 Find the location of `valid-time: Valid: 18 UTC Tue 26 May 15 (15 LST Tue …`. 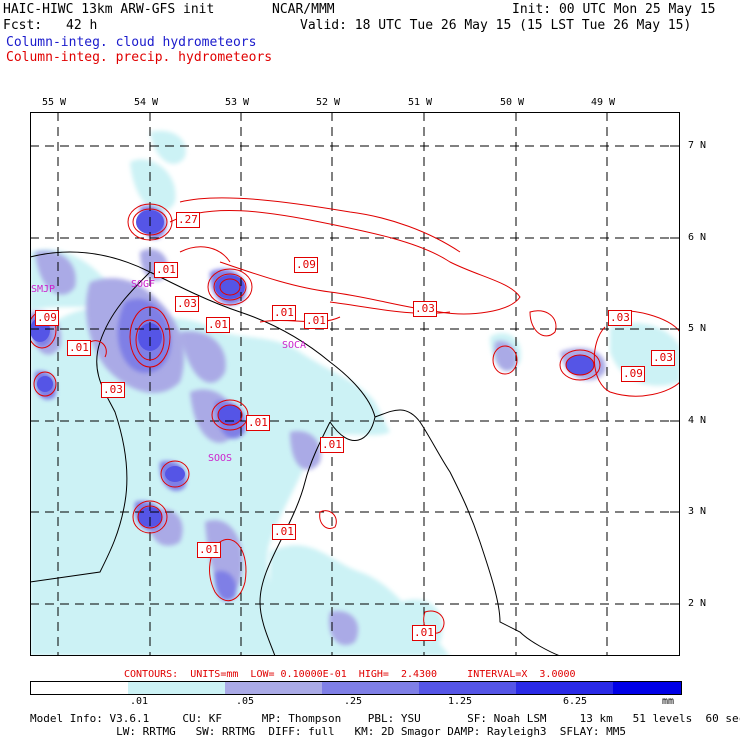

valid-time: Valid: 18 UTC Tue 26 May 15 (15 LST Tue … is located at coordinates (496, 25).